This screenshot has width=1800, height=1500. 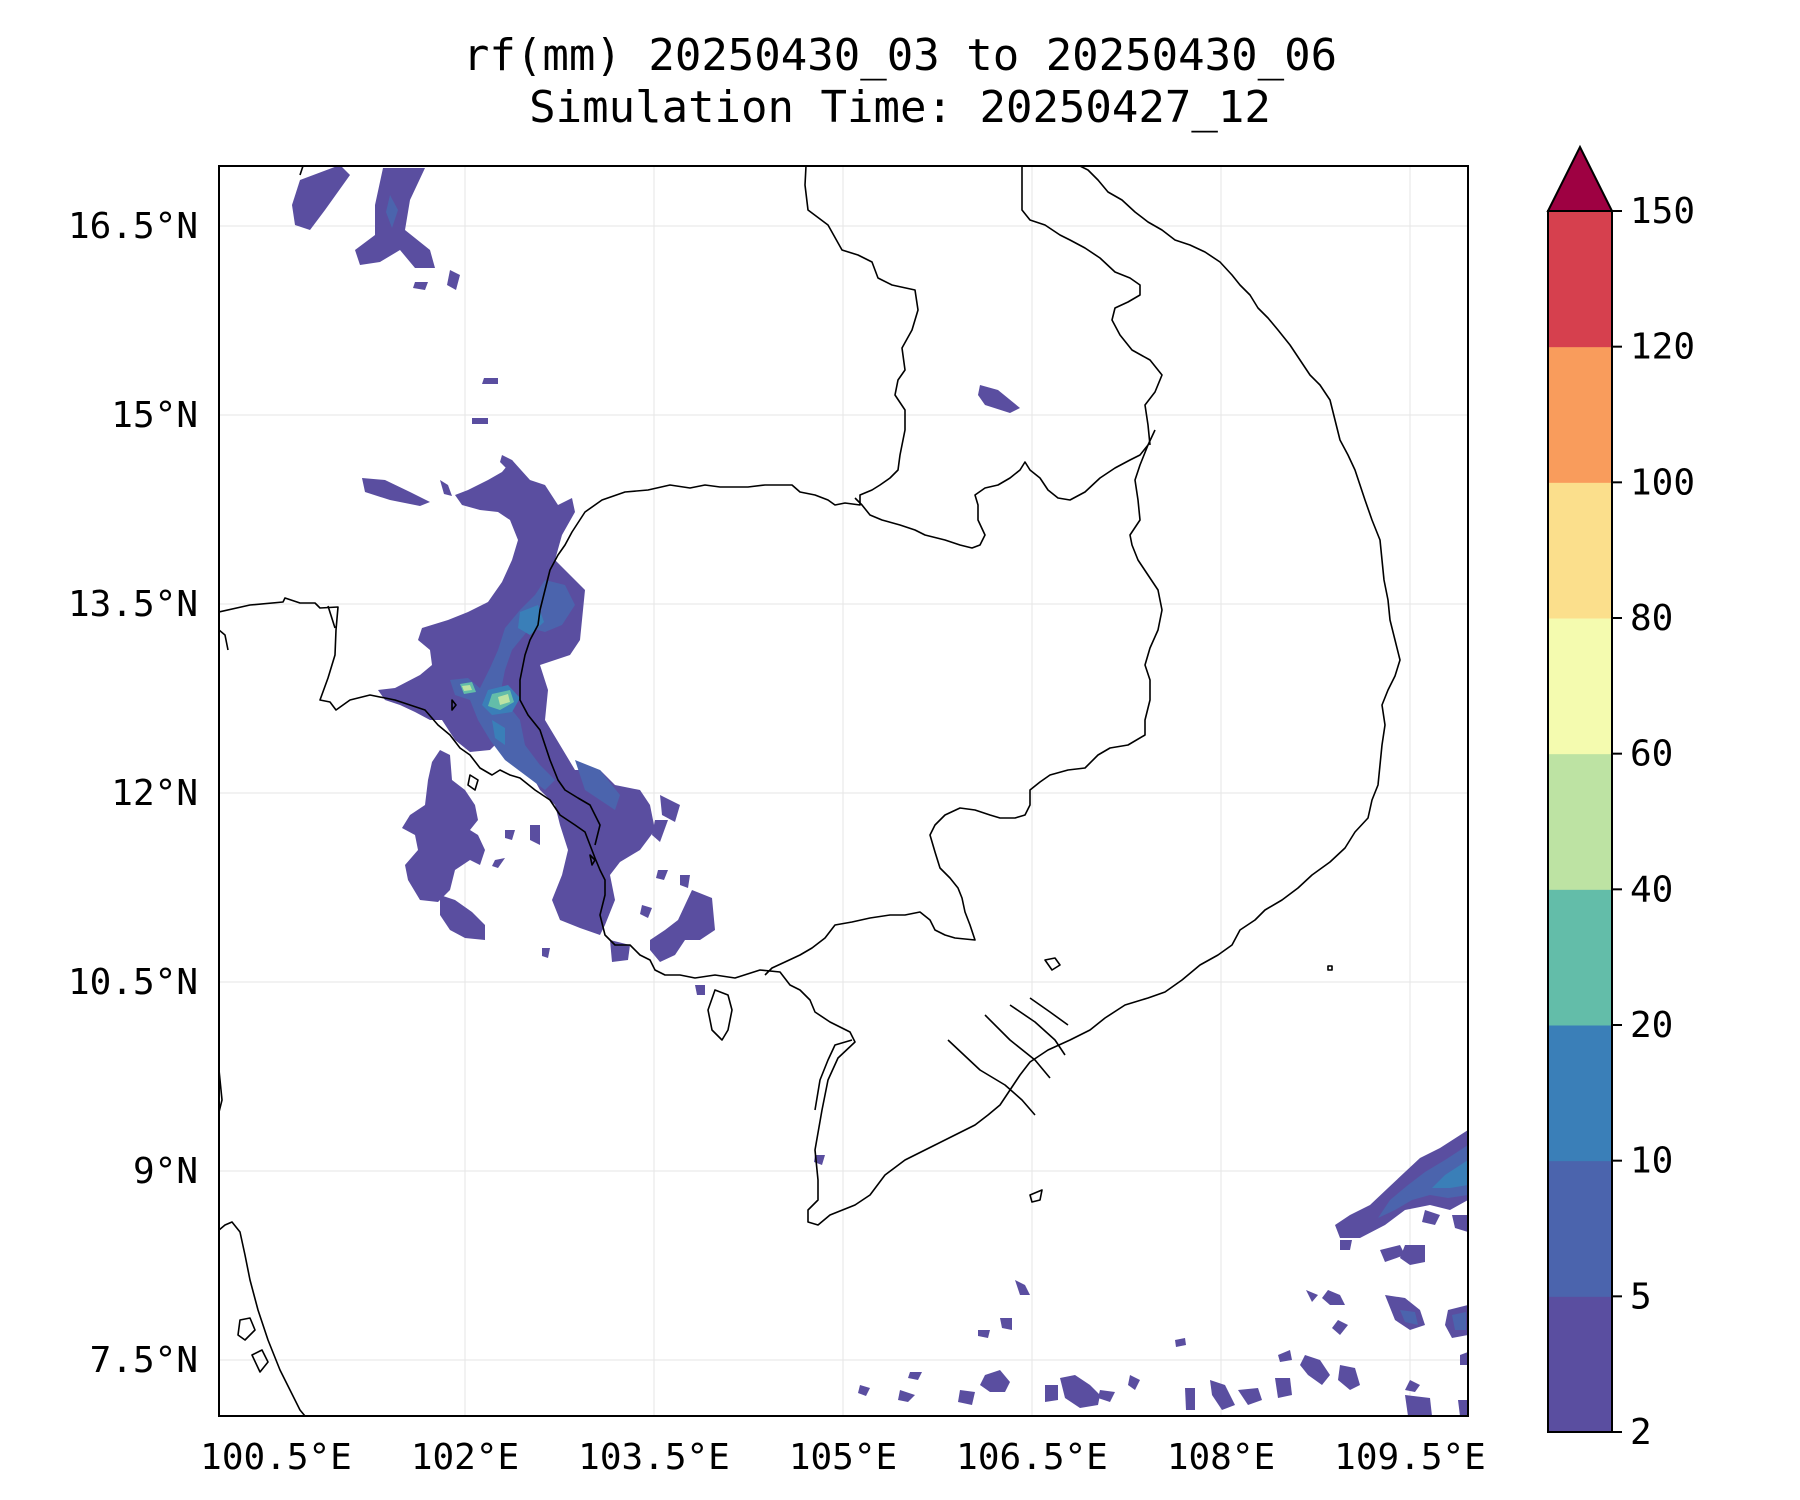 I want to click on lat-axis: 16.5°N 15°N 13.5°N 12°N 10.5°N 9°N 7.5°N, so click(x=133, y=793).